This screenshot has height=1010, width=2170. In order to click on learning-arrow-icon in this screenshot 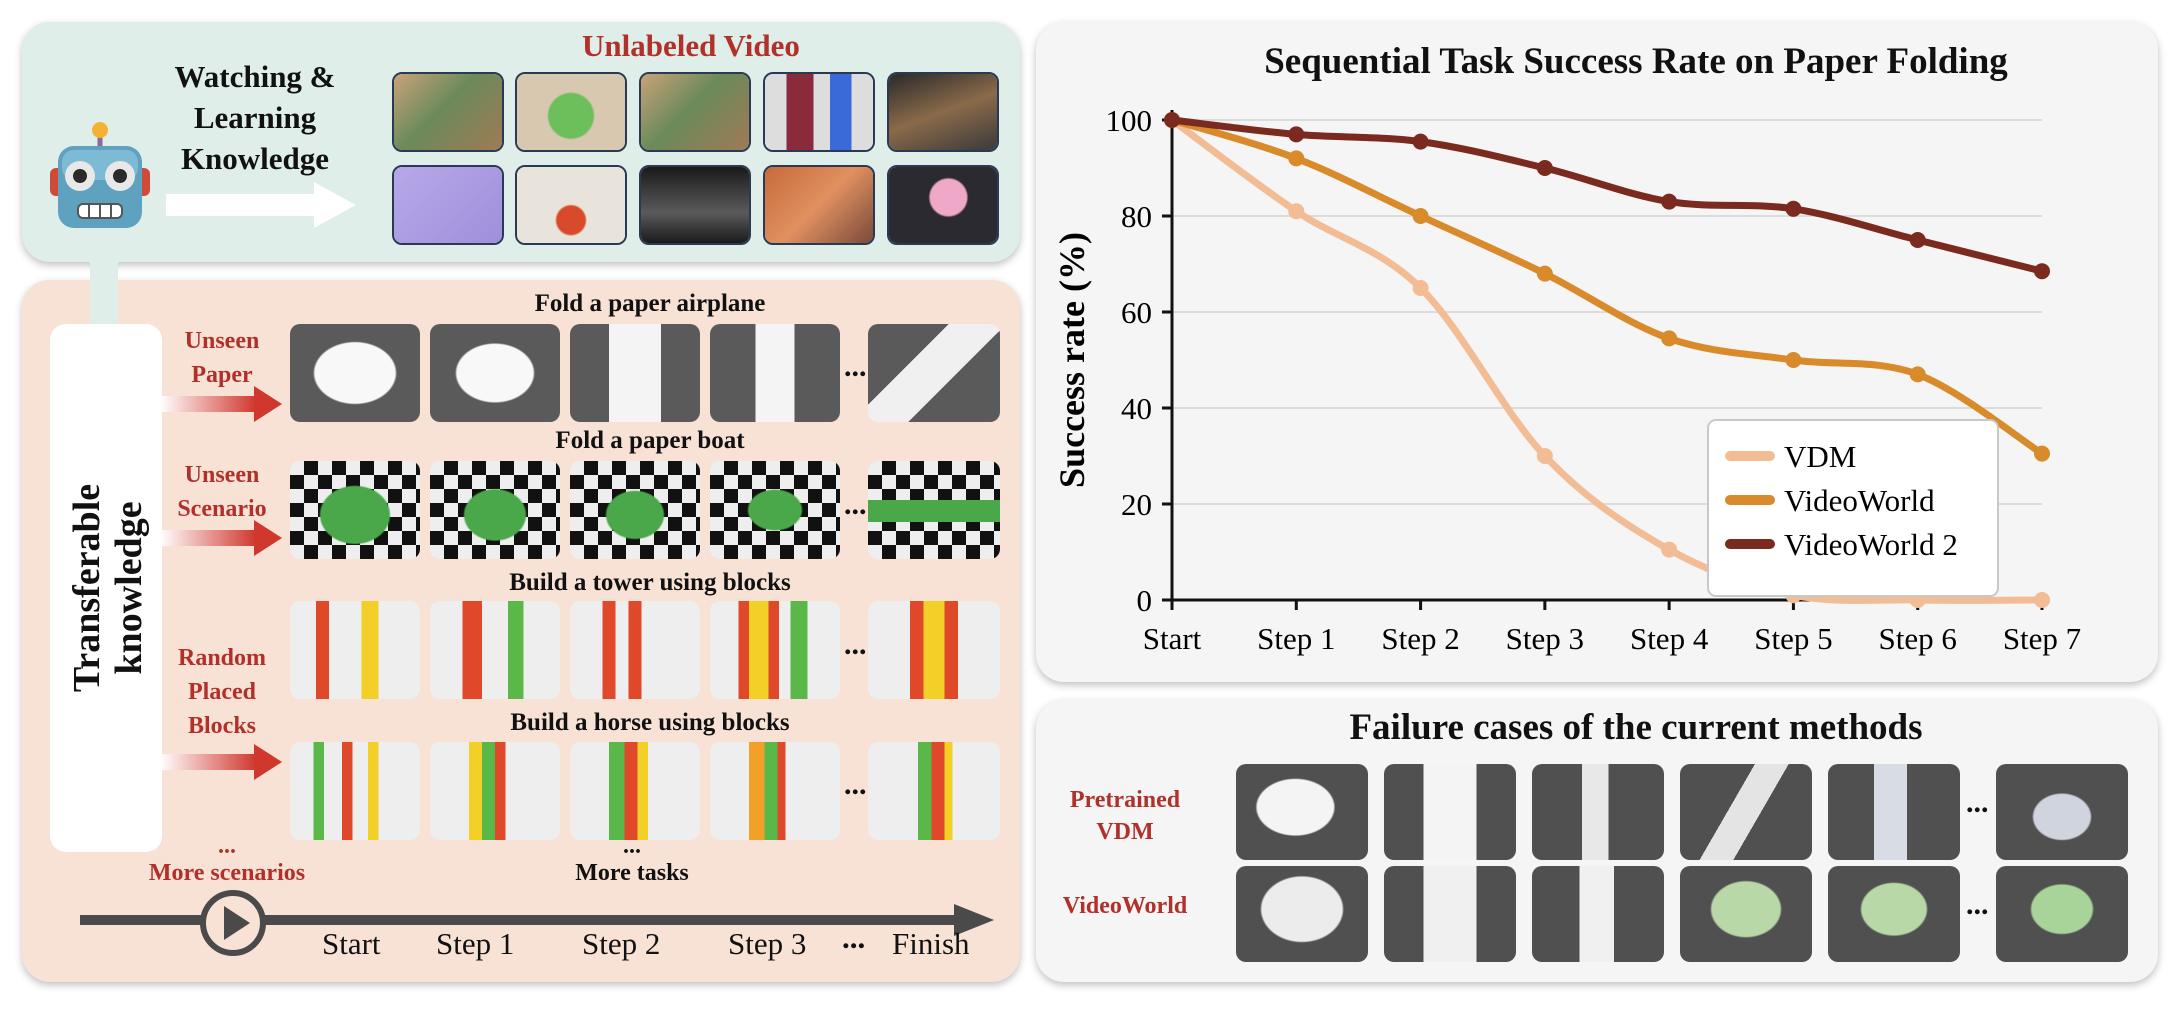, I will do `click(261, 205)`.